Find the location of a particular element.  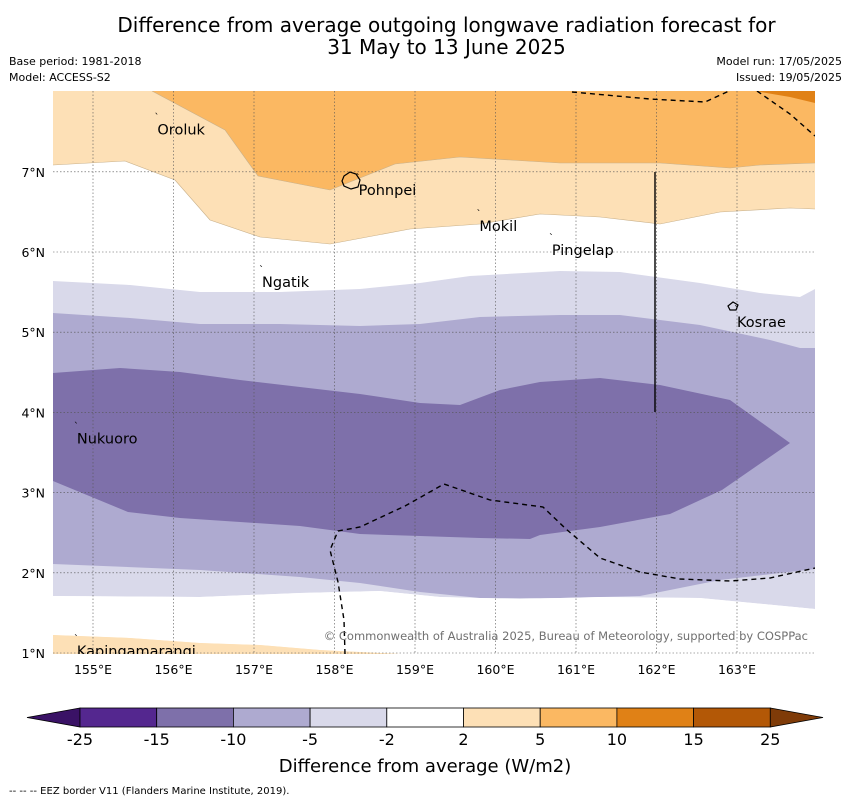

lon-tick-label: 162°E is located at coordinates (656, 669).